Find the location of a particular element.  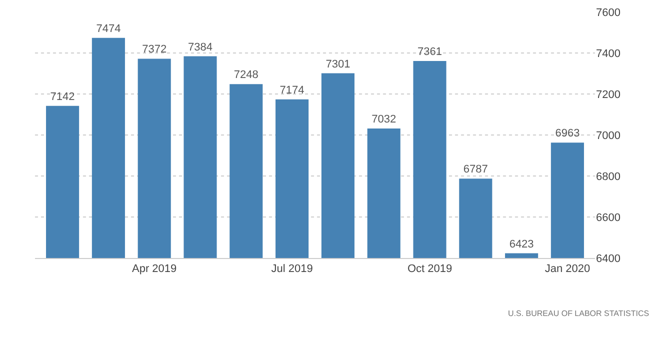

data-label: 6423 is located at coordinates (521, 244).